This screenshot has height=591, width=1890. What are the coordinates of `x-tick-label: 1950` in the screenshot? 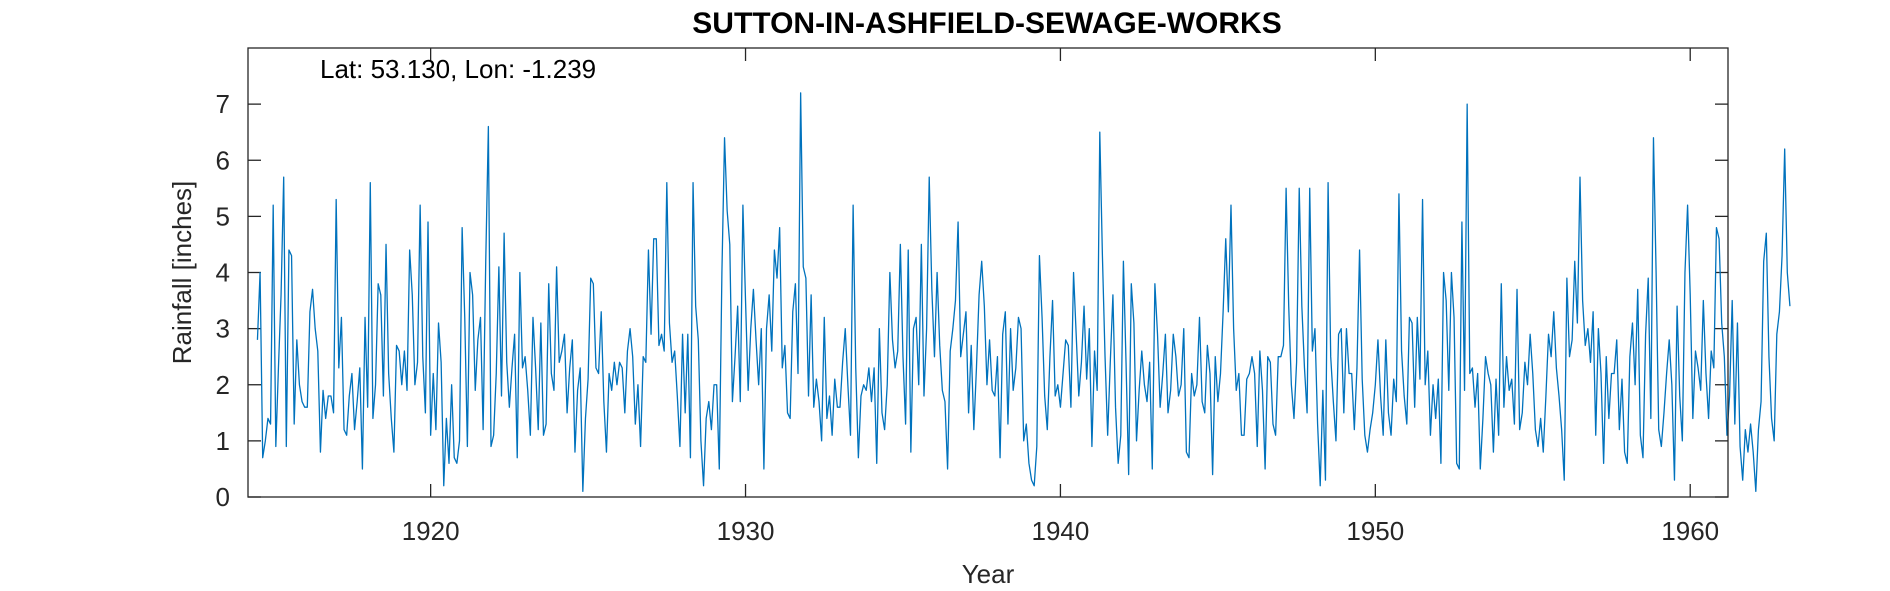 It's located at (1375, 531).